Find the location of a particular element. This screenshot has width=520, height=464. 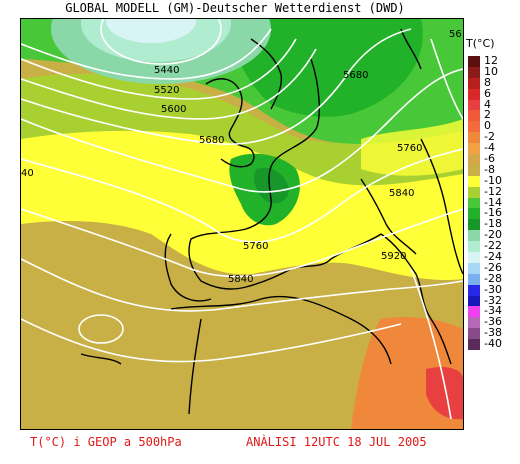

legend-entry: 0 is located at coordinates (493, 126).